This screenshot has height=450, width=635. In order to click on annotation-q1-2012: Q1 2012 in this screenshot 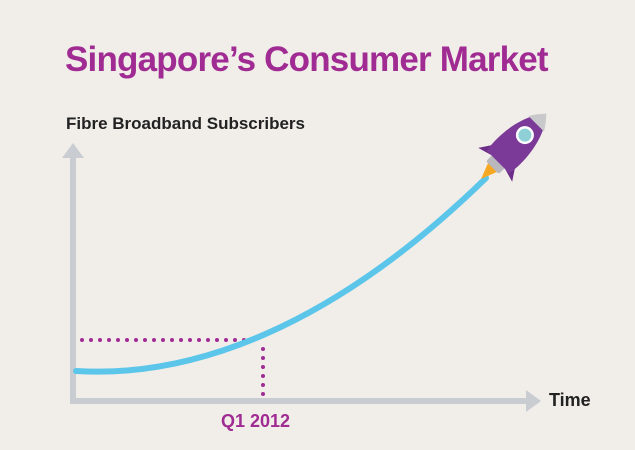, I will do `click(256, 421)`.